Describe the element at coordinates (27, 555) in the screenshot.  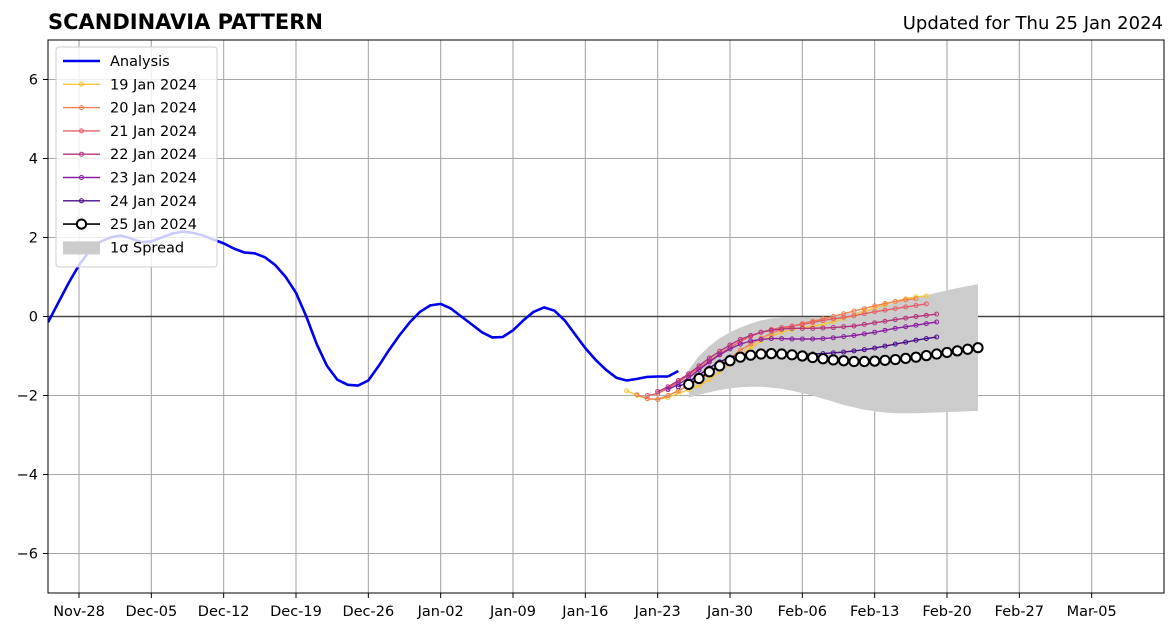
I see `y-tick-label: −6` at that location.